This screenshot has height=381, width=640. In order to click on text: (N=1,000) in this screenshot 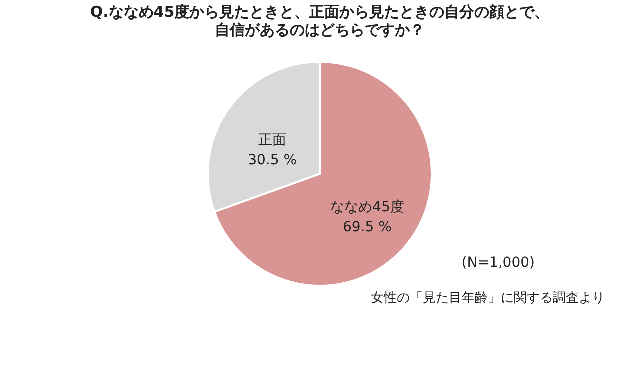, I will do `click(498, 263)`.